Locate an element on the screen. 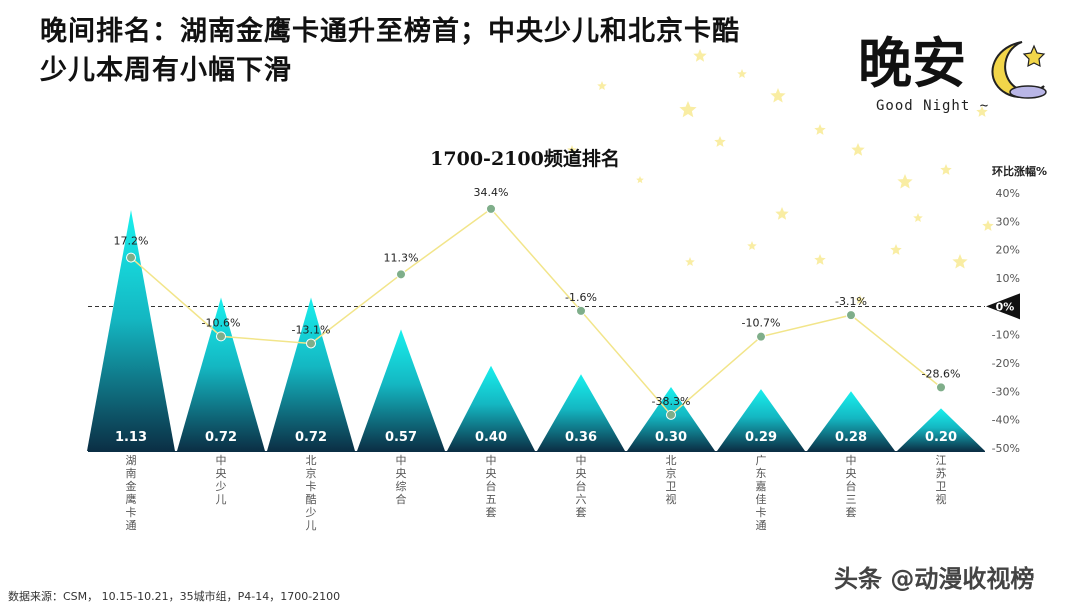 This screenshot has width=1080, height=608. right-axis-tick: 10% is located at coordinates (1008, 278).